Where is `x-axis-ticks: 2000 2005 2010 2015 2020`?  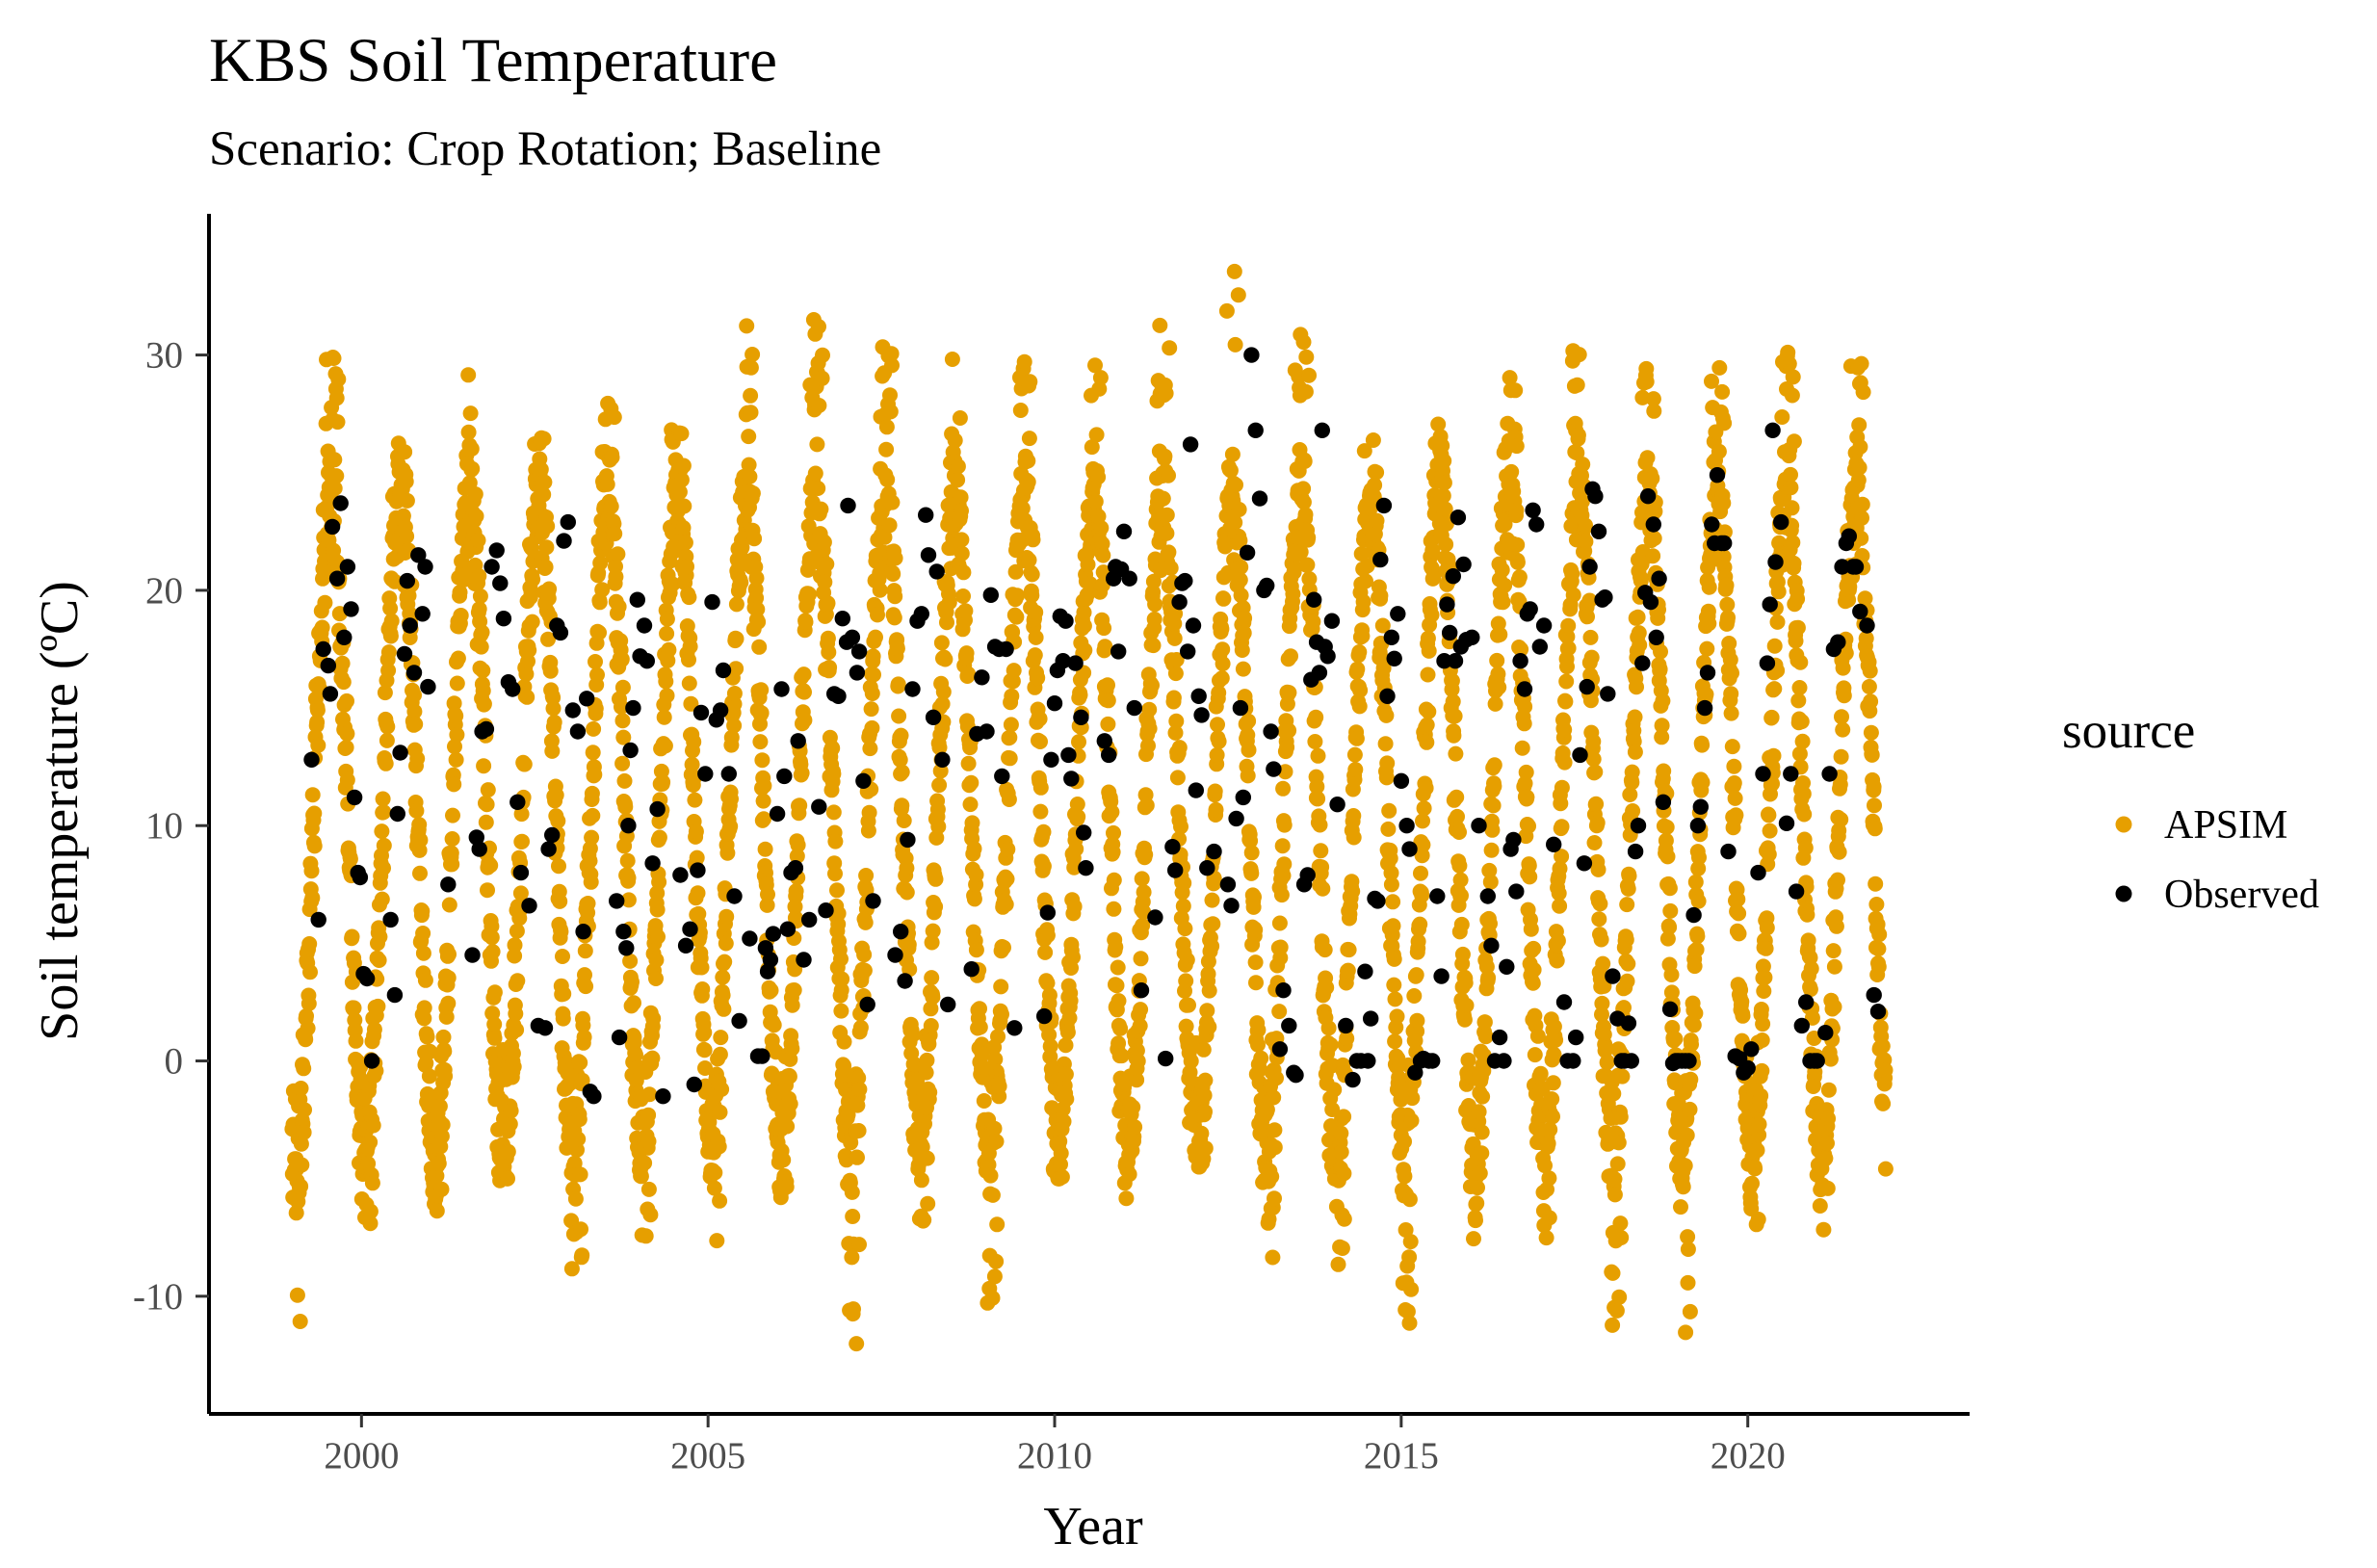
x-axis-ticks: 2000 2005 2010 2015 2020 is located at coordinates (1055, 1445).